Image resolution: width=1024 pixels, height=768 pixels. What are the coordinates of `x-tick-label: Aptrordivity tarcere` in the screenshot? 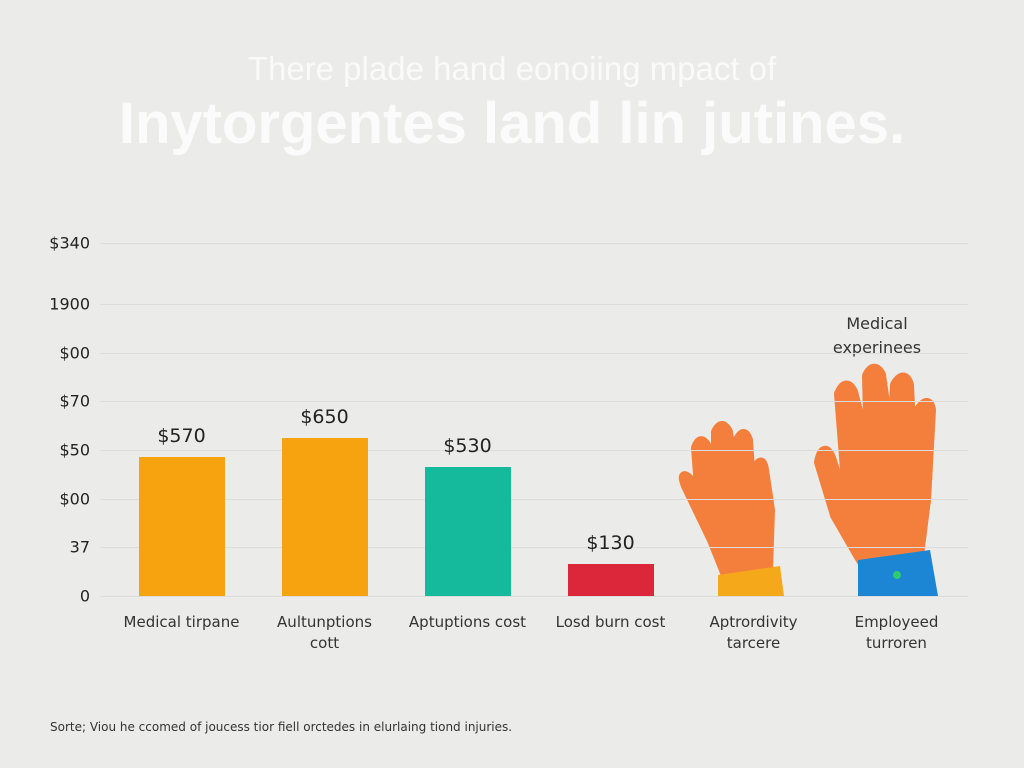 It's located at (753, 632).